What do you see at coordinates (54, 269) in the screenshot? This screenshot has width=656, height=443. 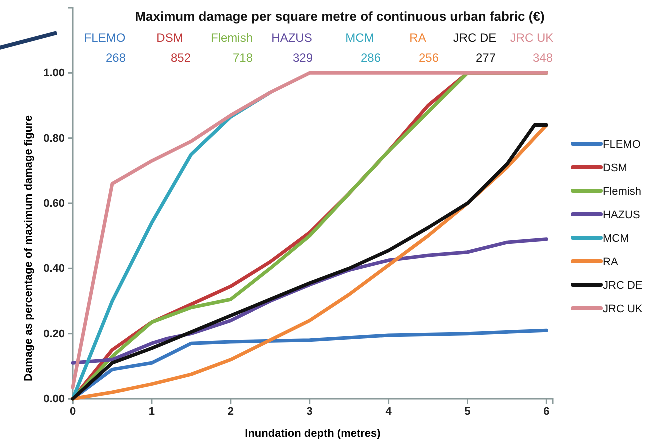 I see `y-tick-label: 0.40` at bounding box center [54, 269].